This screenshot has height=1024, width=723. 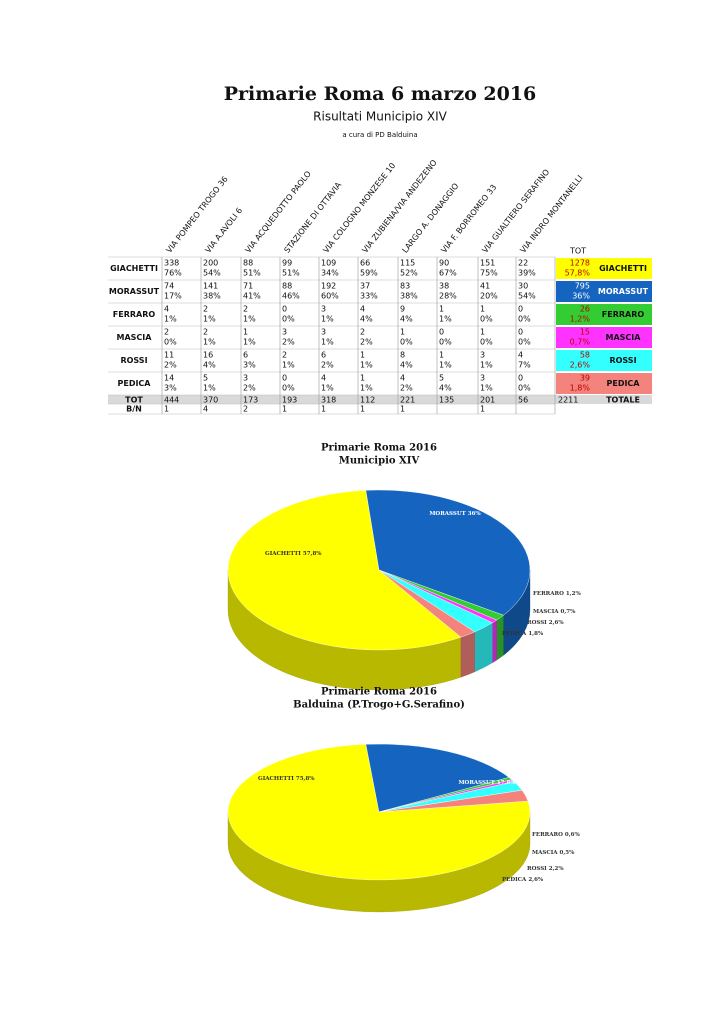 What do you see at coordinates (582, 286) in the screenshot?
I see `total-cell: 795` at bounding box center [582, 286].